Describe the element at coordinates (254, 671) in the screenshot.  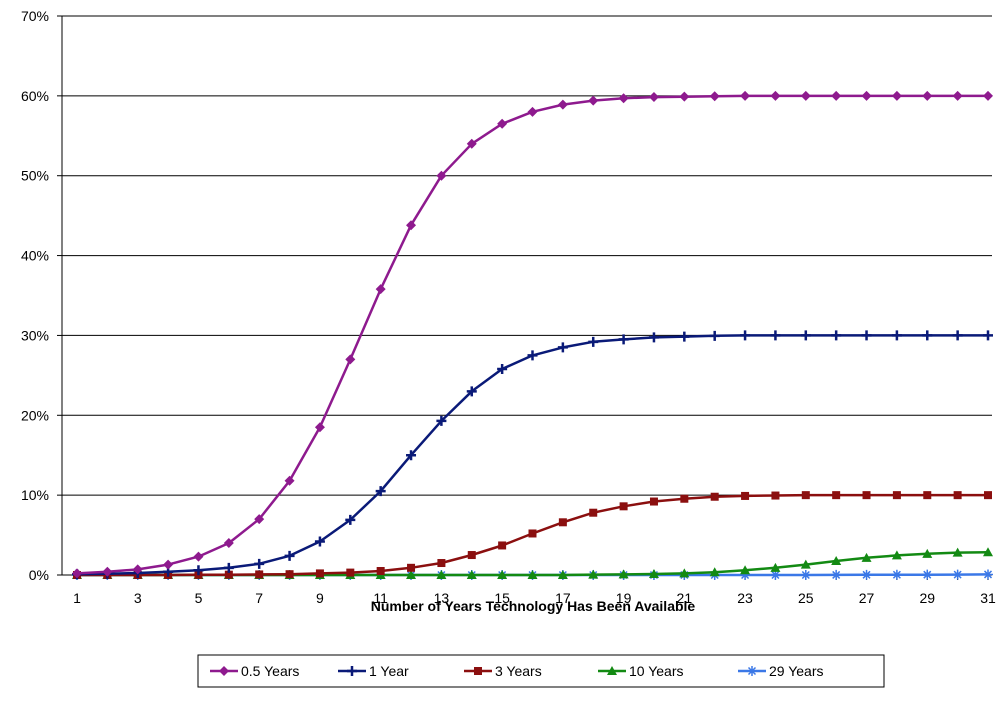
I see `legend-item-0-5-years: 0.5 Years` at that location.